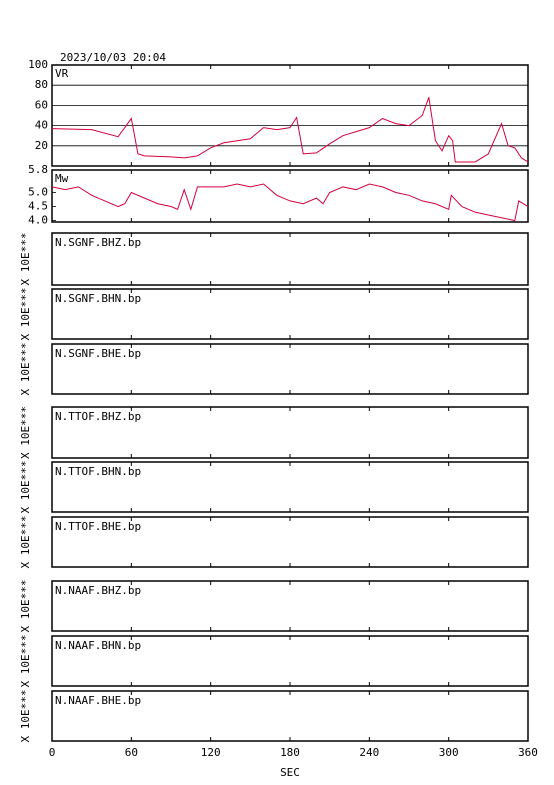  Describe the element at coordinates (62, 73) in the screenshot. I see `series-name: VR` at that location.